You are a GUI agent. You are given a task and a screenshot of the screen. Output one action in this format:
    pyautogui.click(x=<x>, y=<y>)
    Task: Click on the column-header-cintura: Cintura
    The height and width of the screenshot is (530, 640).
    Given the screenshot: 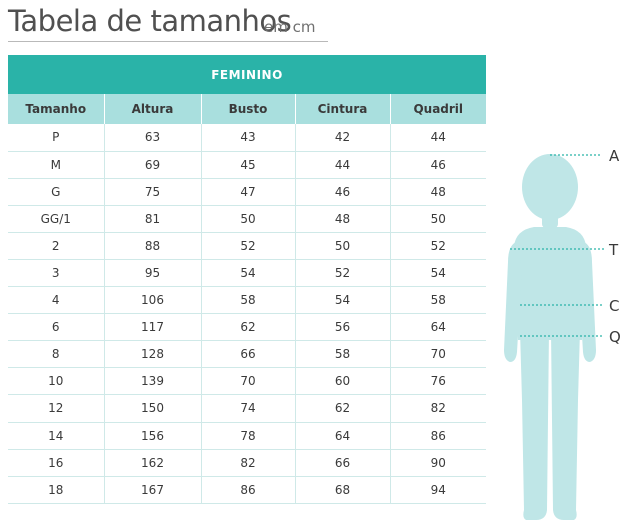 What is the action you would take?
    pyautogui.click(x=343, y=109)
    